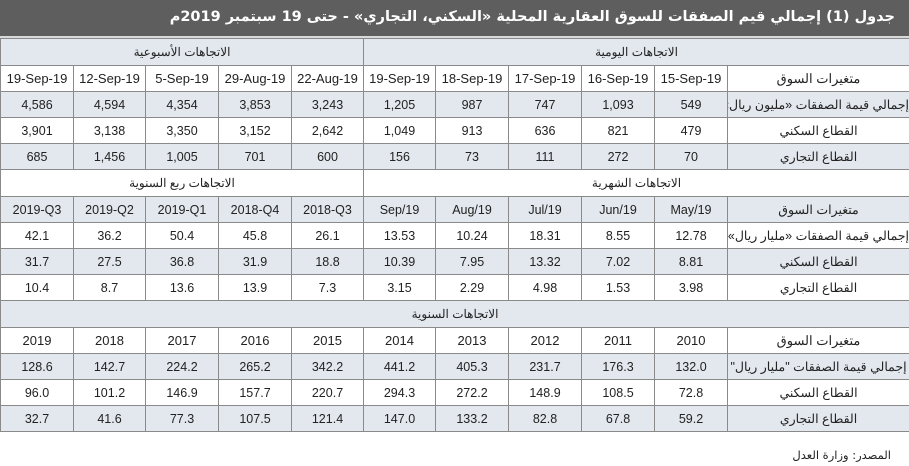 This screenshot has height=466, width=909. I want to click on cell: 3,853, so click(255, 104).